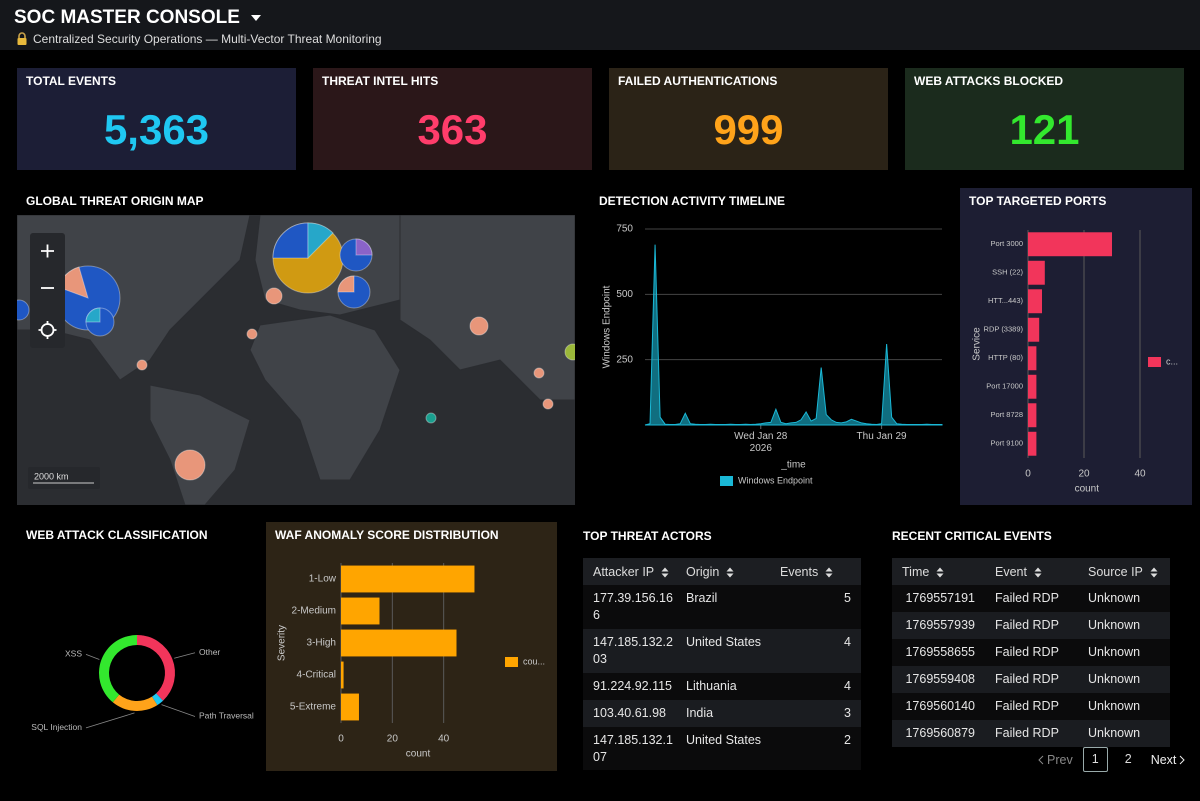 This screenshot has height=801, width=1200. What do you see at coordinates (282, 643) in the screenshot?
I see `y-axis-label: Severity` at bounding box center [282, 643].